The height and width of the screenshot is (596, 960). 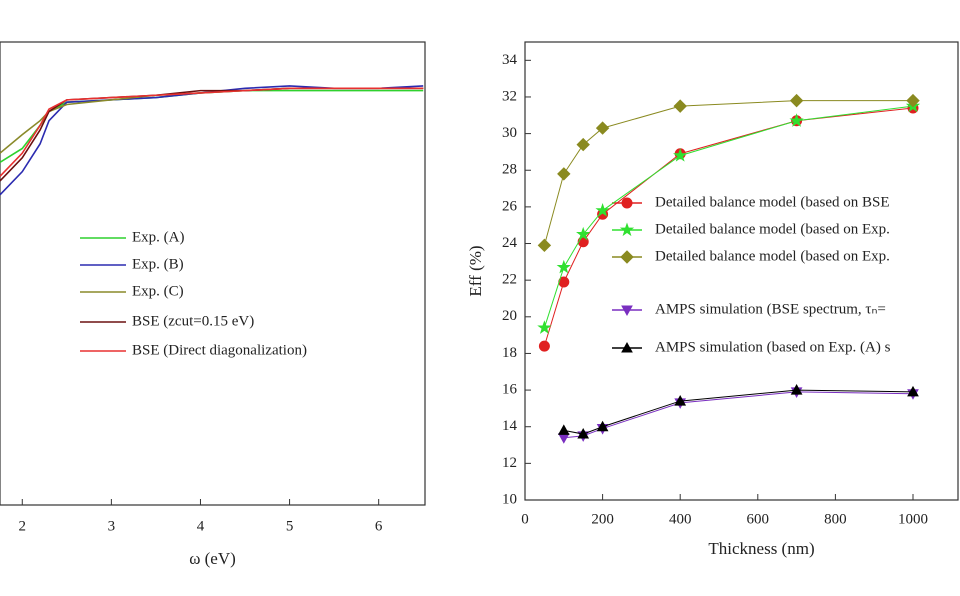 What do you see at coordinates (510, 206) in the screenshot?
I see `y-tick-label: 26` at bounding box center [510, 206].